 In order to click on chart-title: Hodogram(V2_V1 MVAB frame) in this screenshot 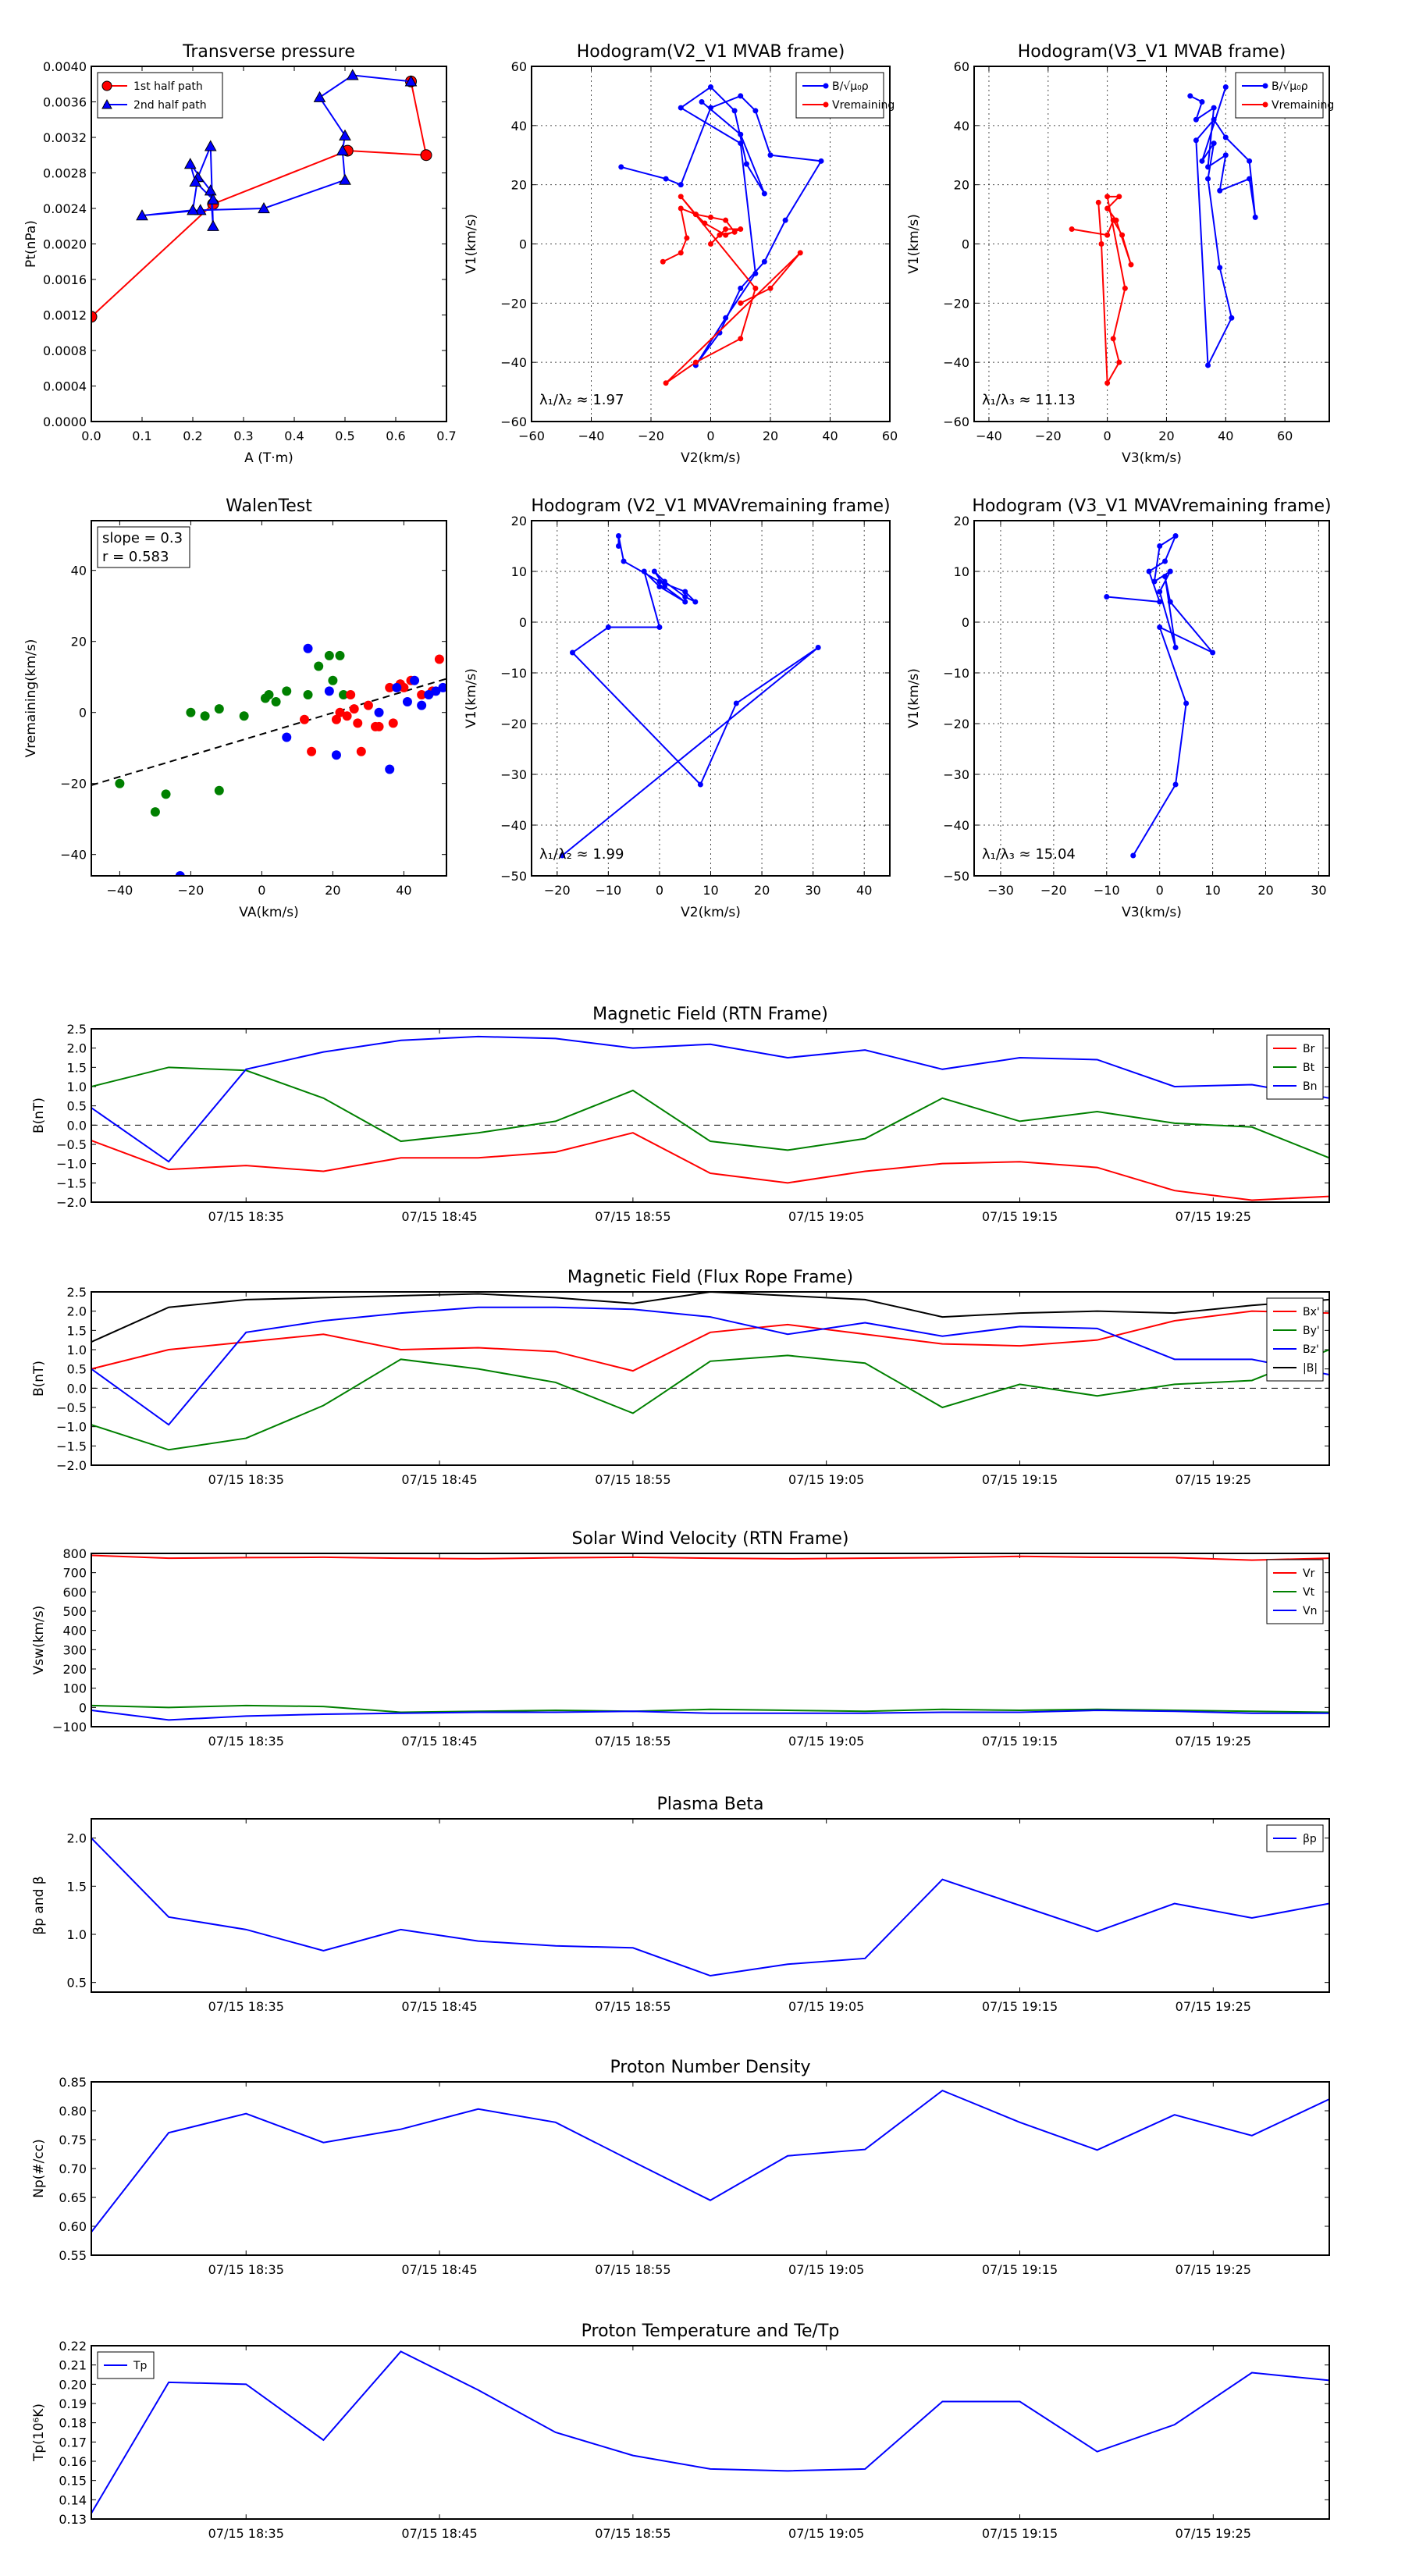, I will do `click(711, 52)`.